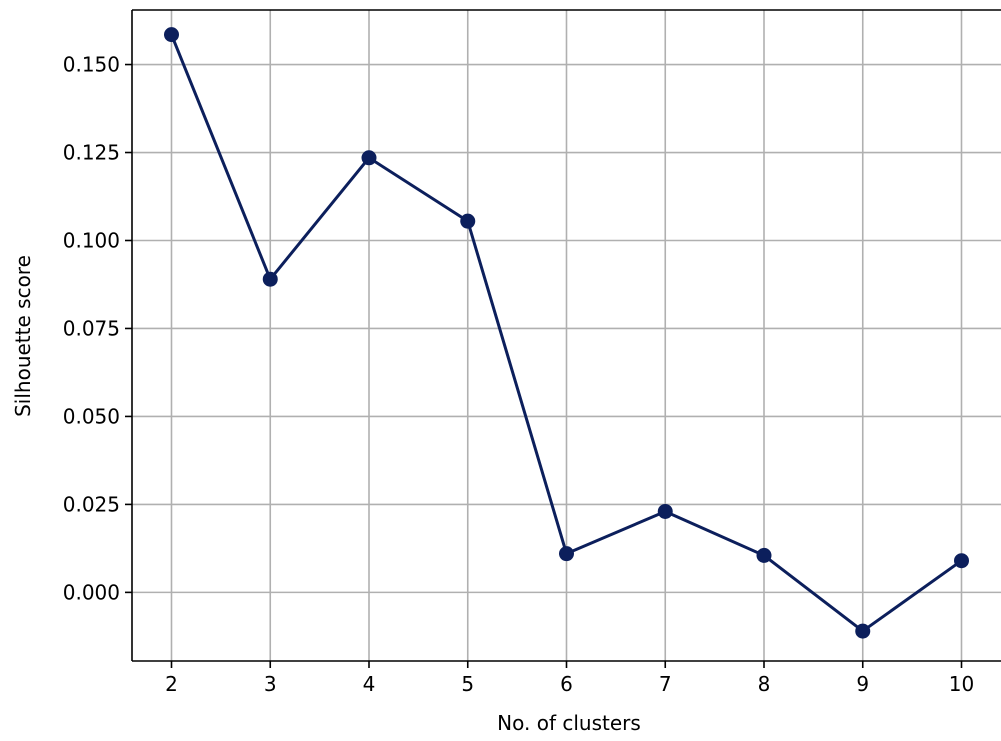 The image size is (1001, 741). Describe the element at coordinates (566, 684) in the screenshot. I see `x-tick-label: 6` at that location.